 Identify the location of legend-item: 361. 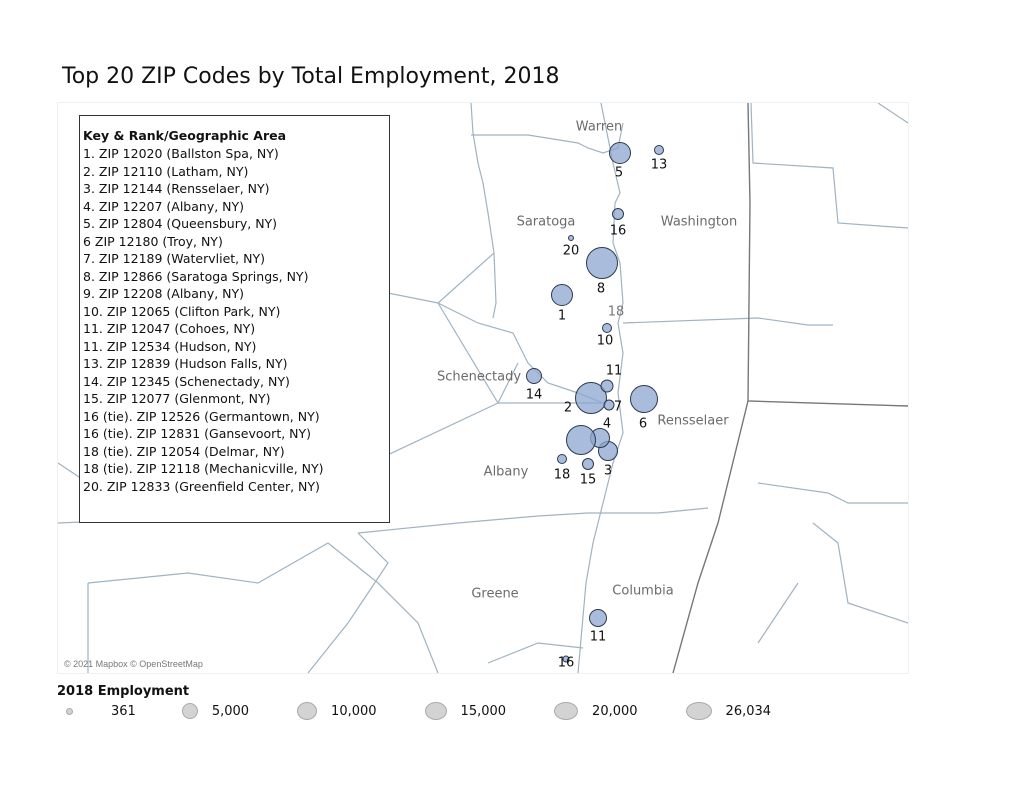
(101, 711).